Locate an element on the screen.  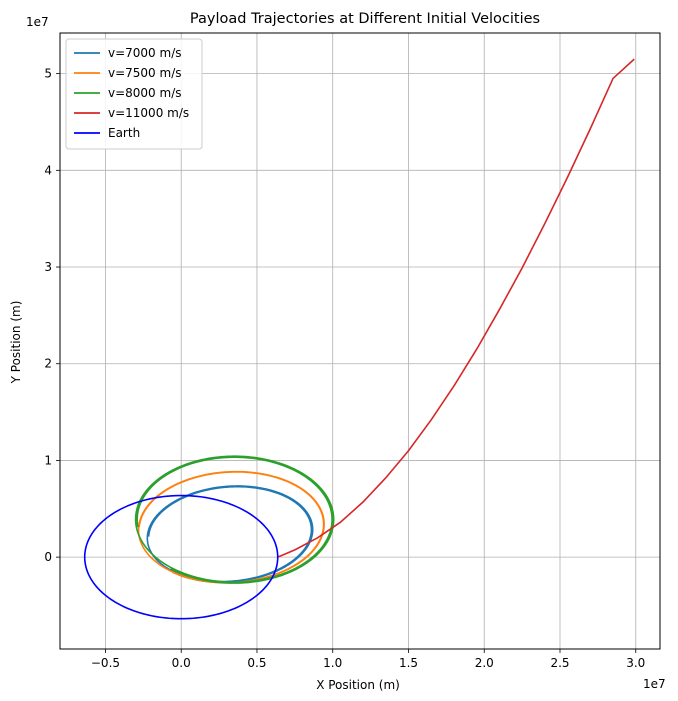
y-tick-label: 0 is located at coordinates (48, 557).